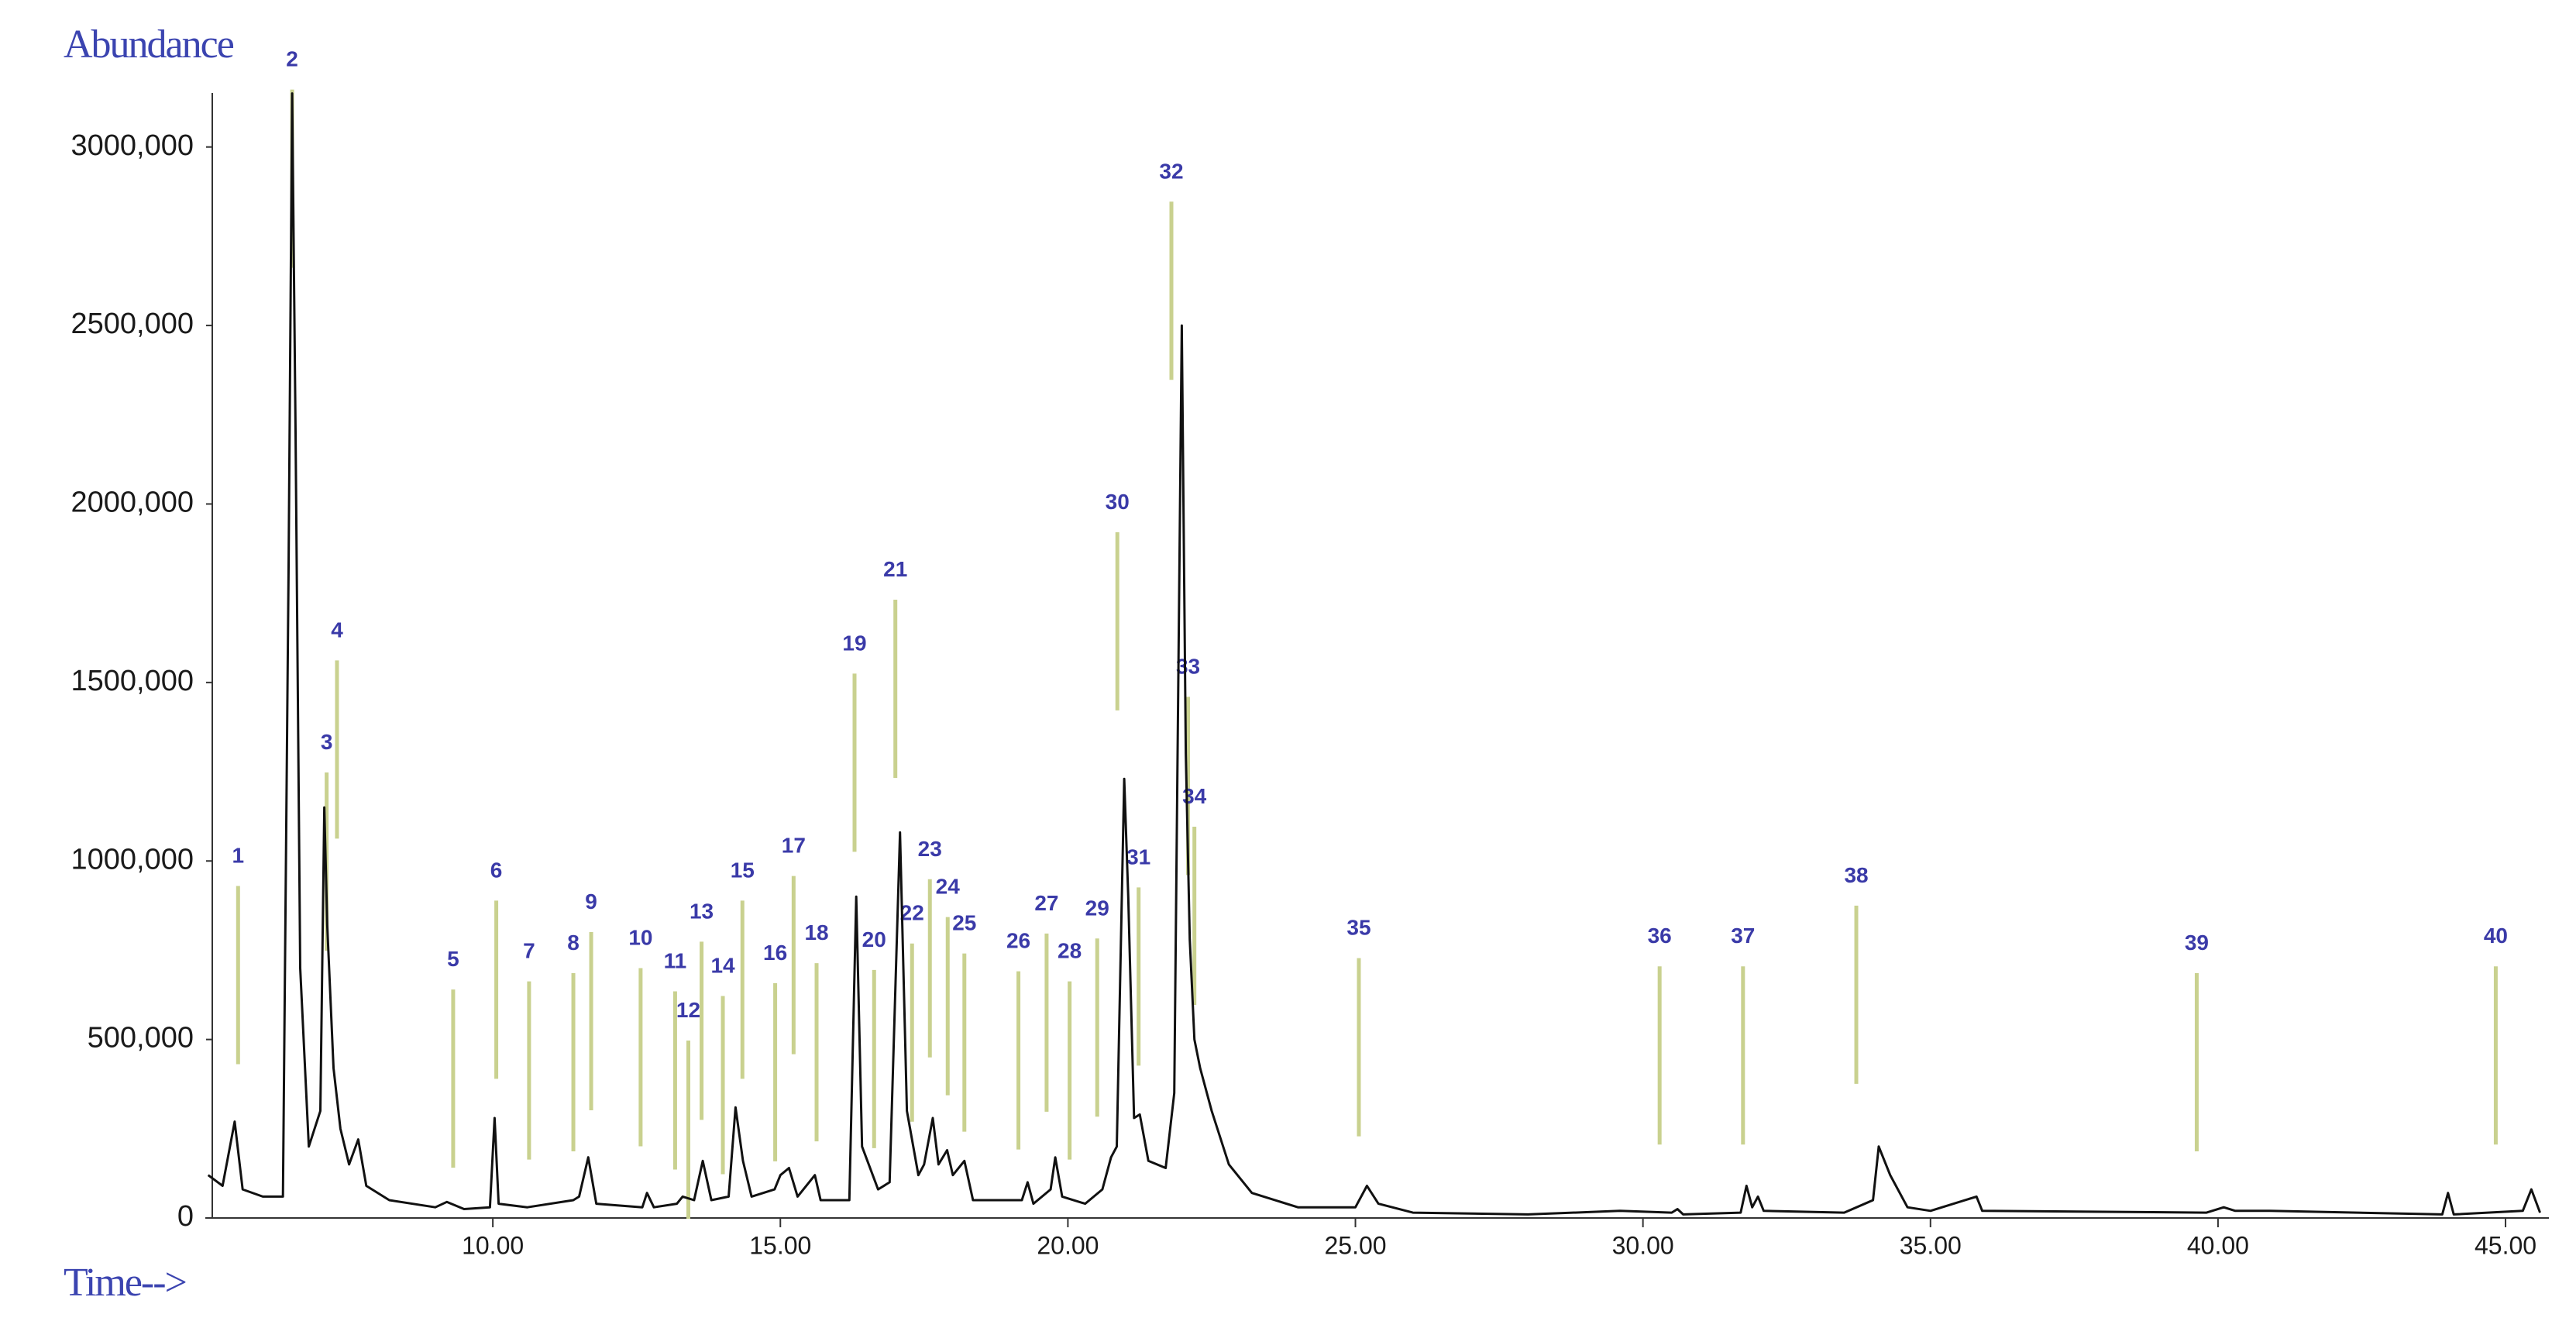 The height and width of the screenshot is (1328, 2576). What do you see at coordinates (1358, 928) in the screenshot?
I see `peak-label: 35` at bounding box center [1358, 928].